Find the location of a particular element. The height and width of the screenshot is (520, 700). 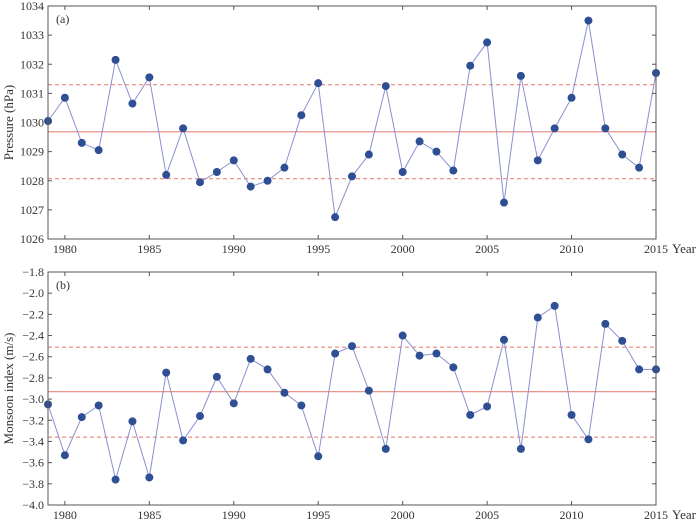

data-point-1990 is located at coordinates (233, 160).